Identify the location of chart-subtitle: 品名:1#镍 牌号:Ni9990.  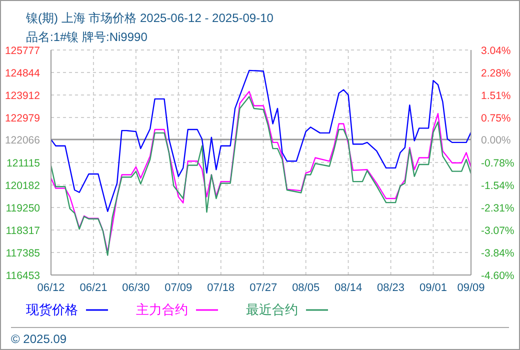
(87, 37).